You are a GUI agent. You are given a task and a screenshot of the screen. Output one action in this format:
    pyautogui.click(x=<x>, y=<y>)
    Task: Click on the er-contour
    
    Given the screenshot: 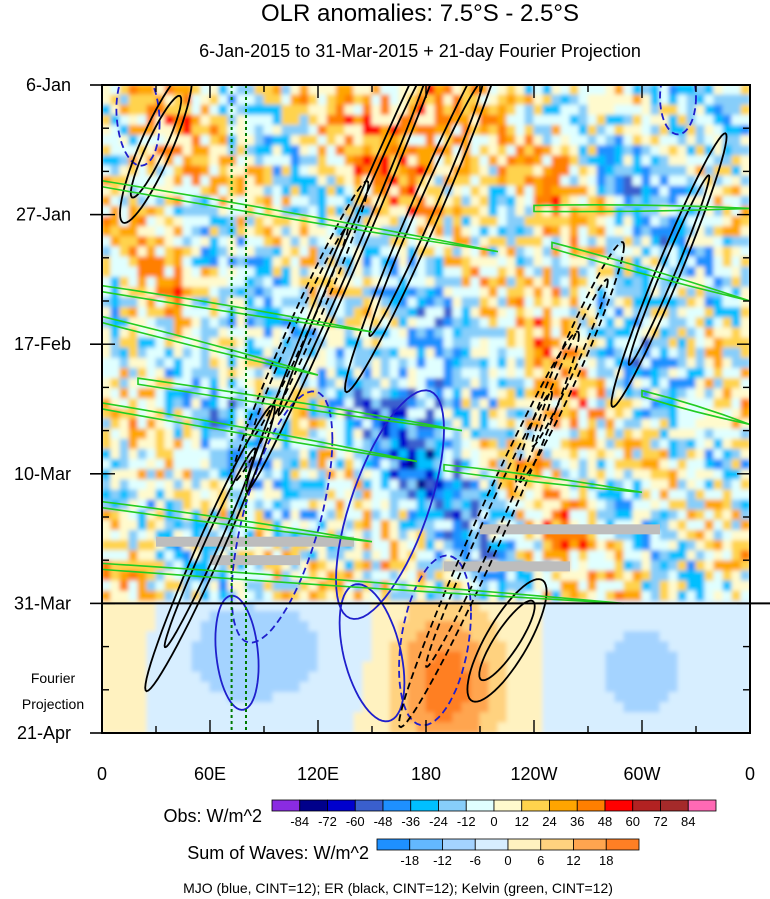 What is the action you would take?
    pyautogui.click(x=669, y=270)
    